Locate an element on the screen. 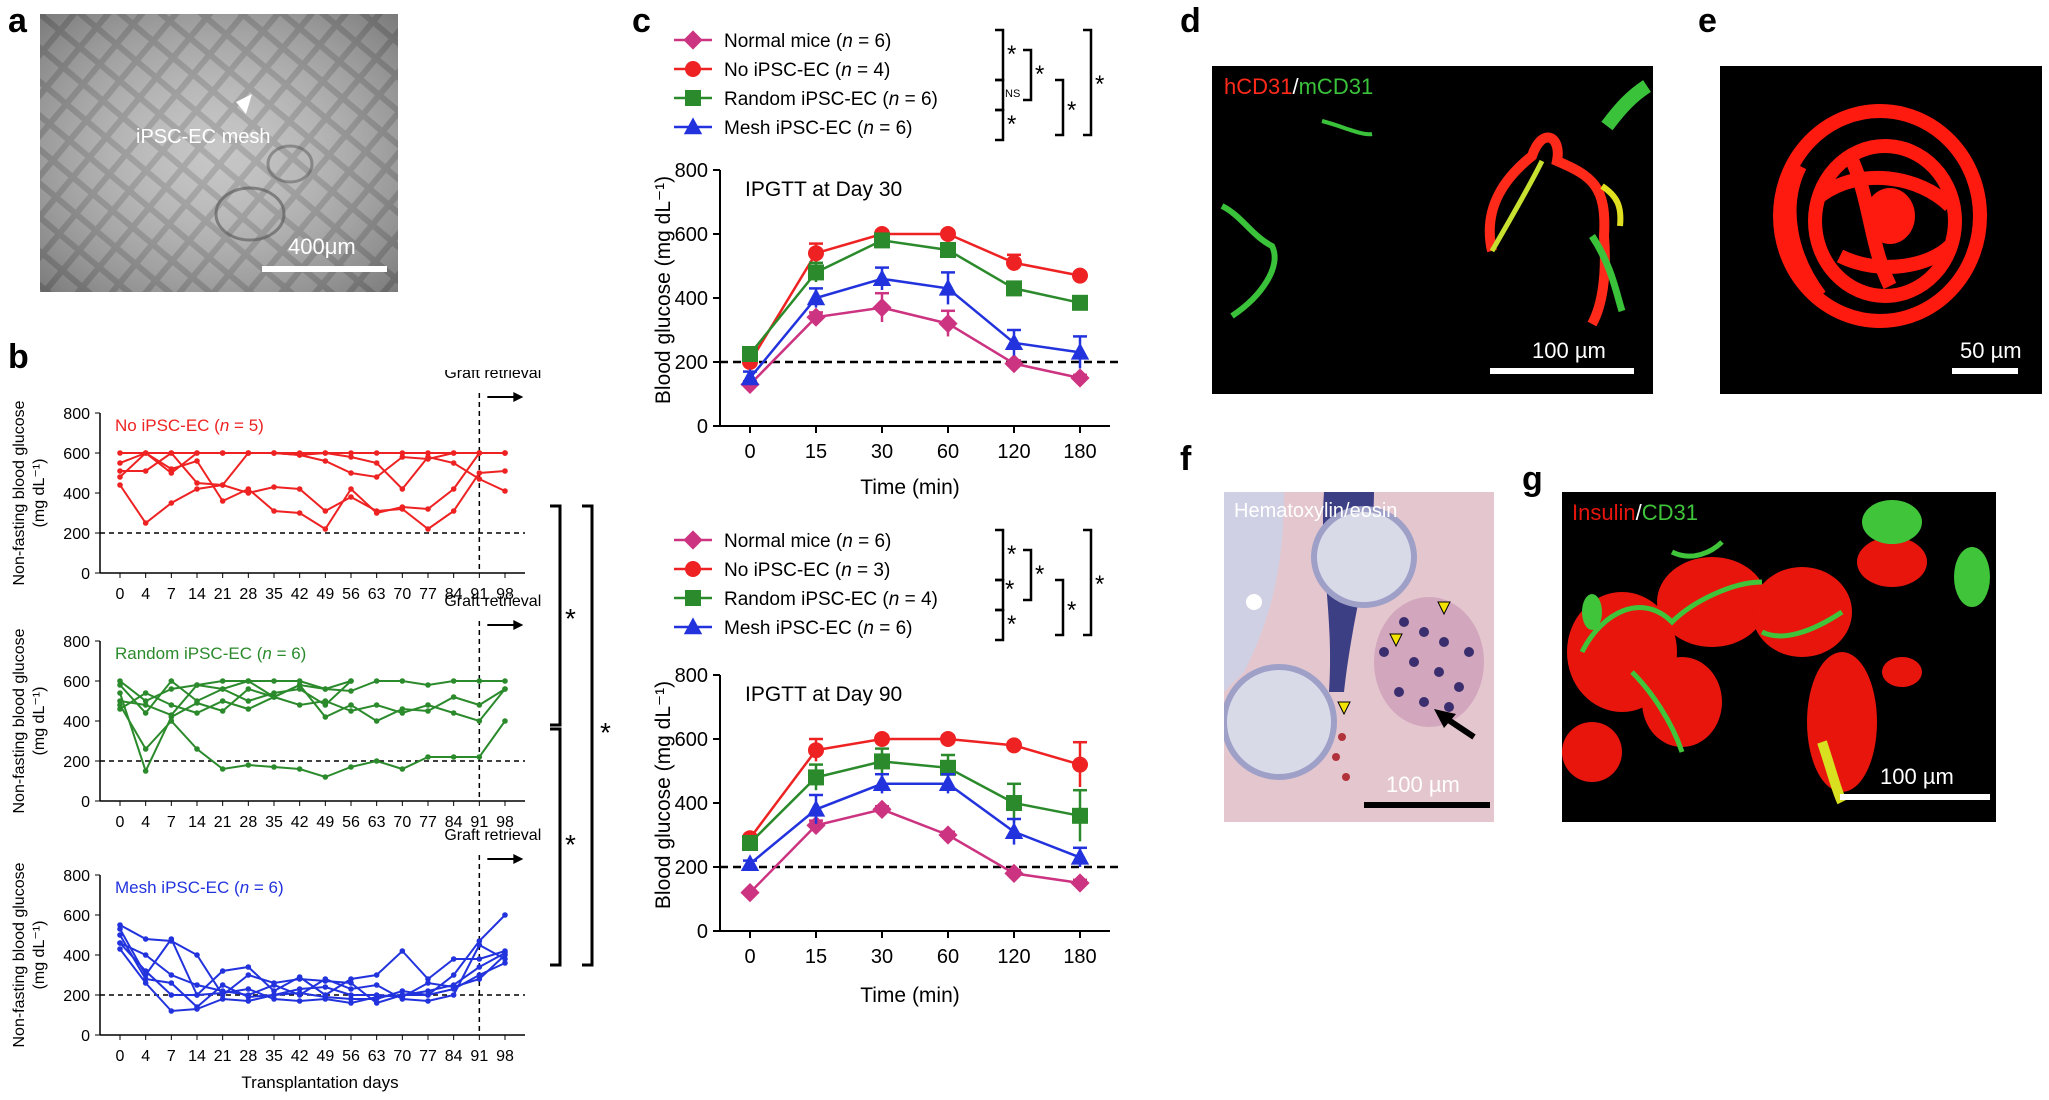  legend-marker-diamond is located at coordinates (693, 40).